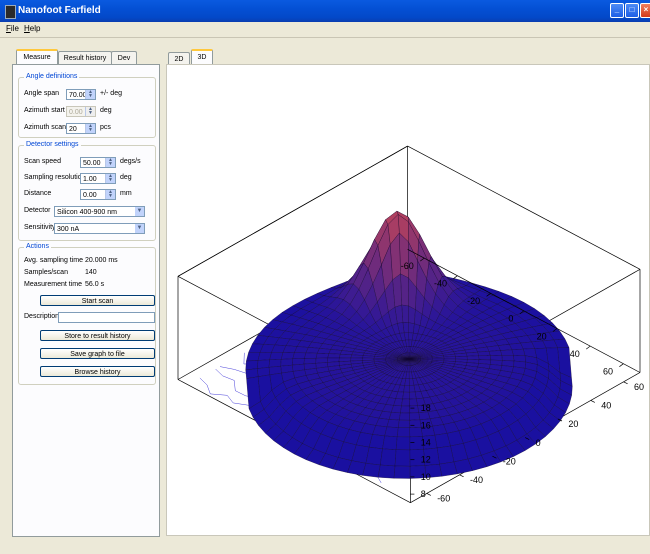  What do you see at coordinates (53, 284) in the screenshot?
I see `measurement-time-label: Measurement time` at bounding box center [53, 284].